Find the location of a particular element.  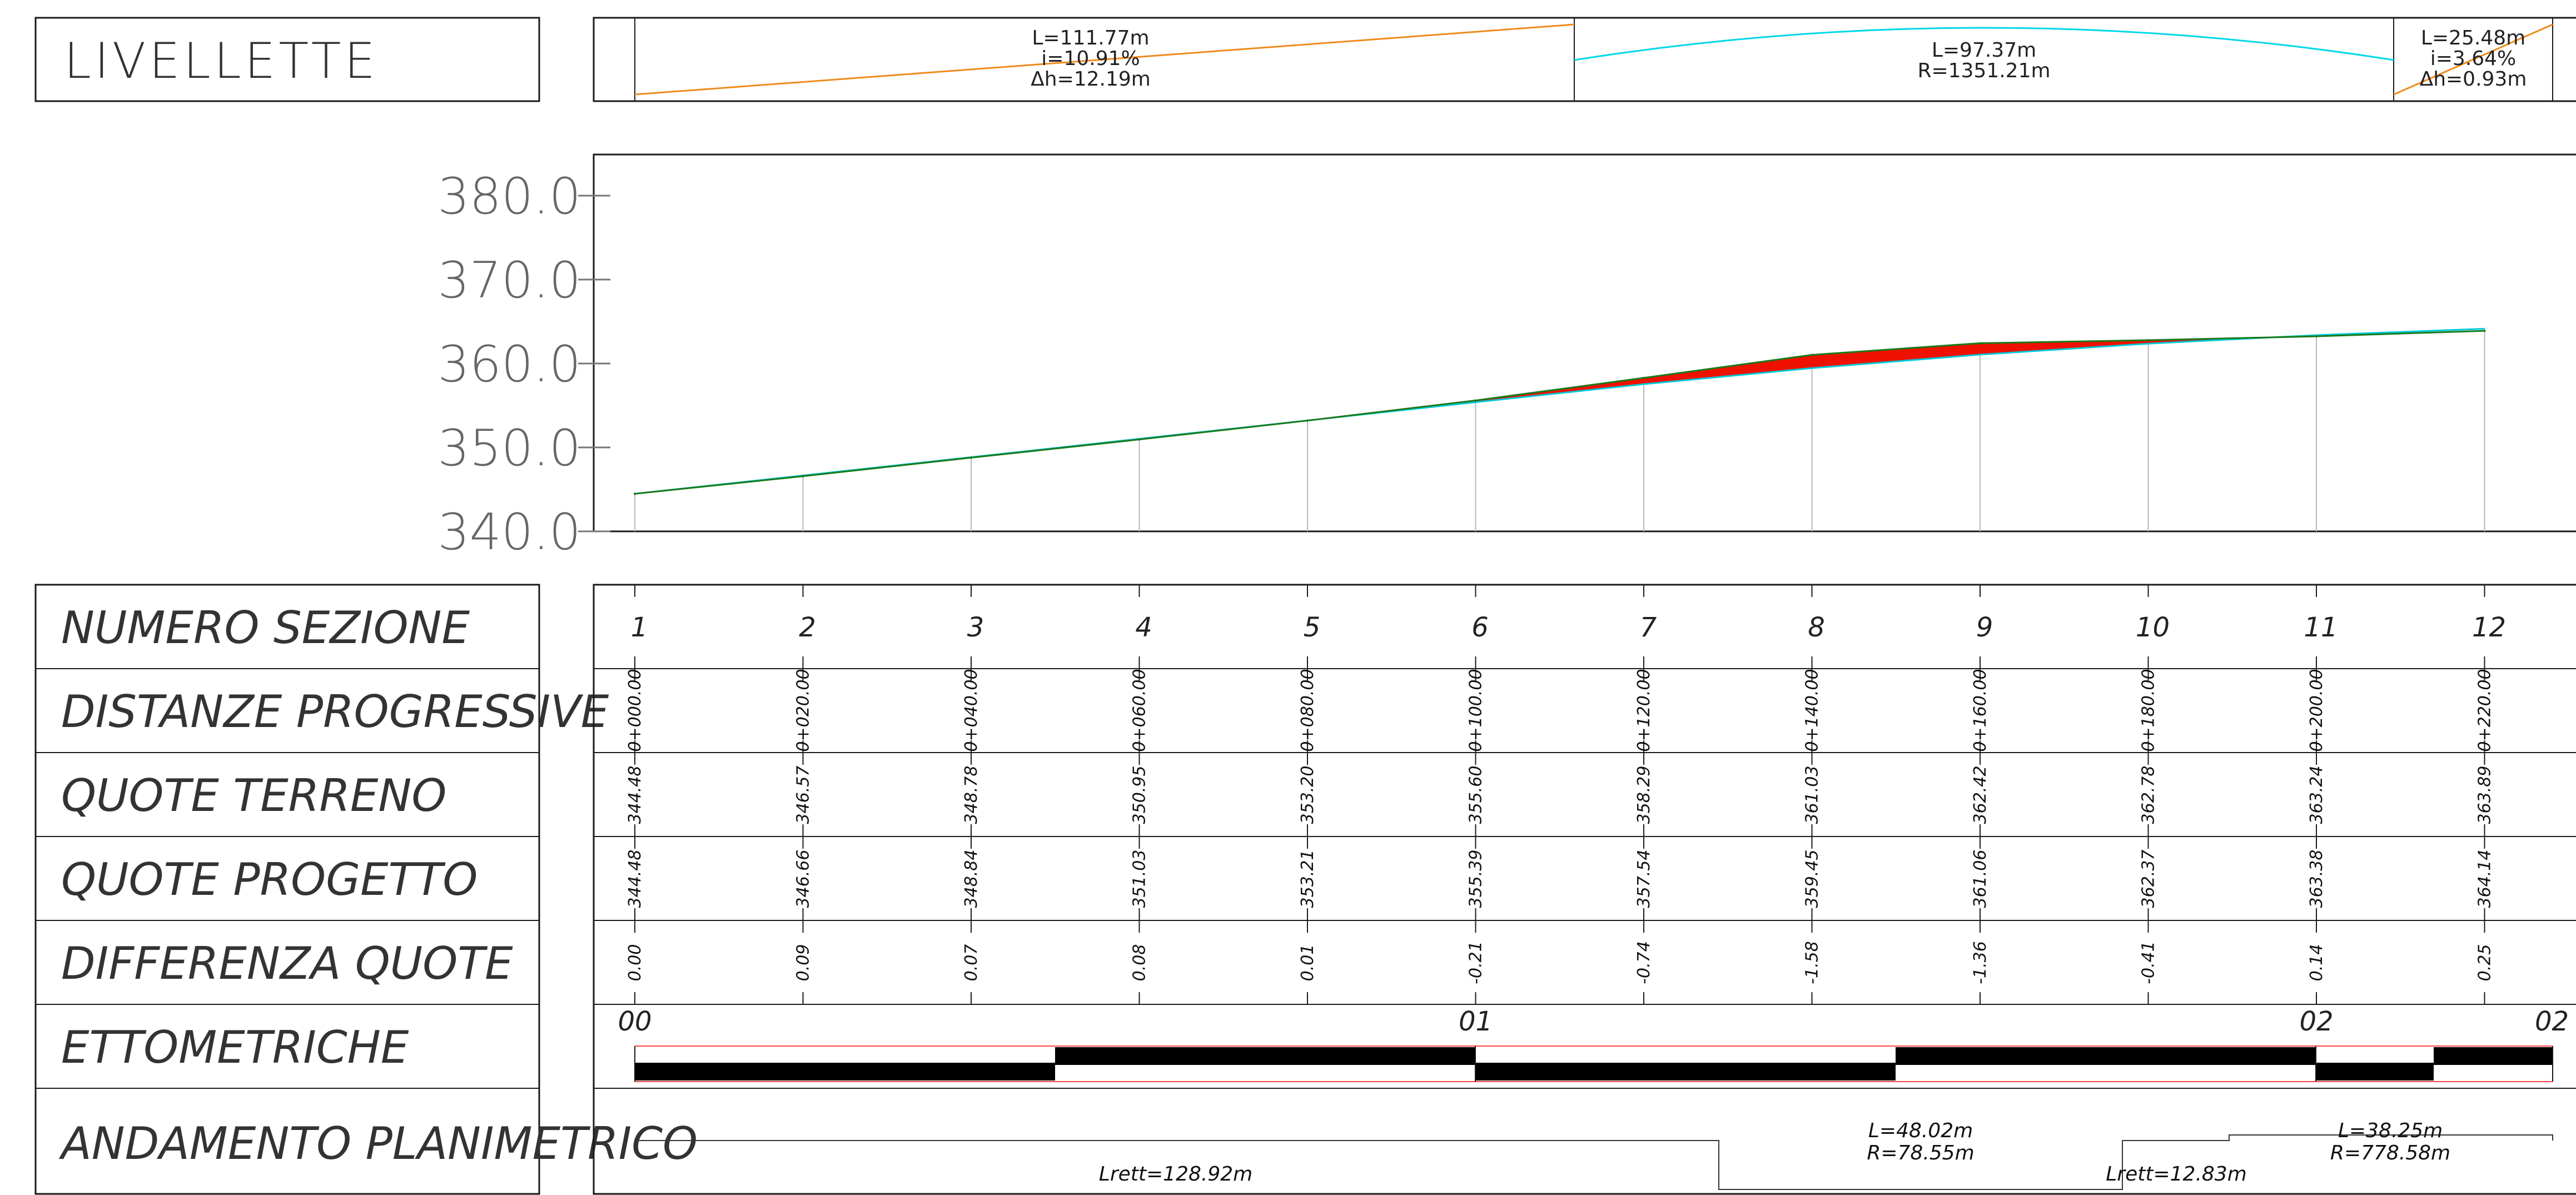

seg2-length: L=97.37m is located at coordinates (1984, 50).